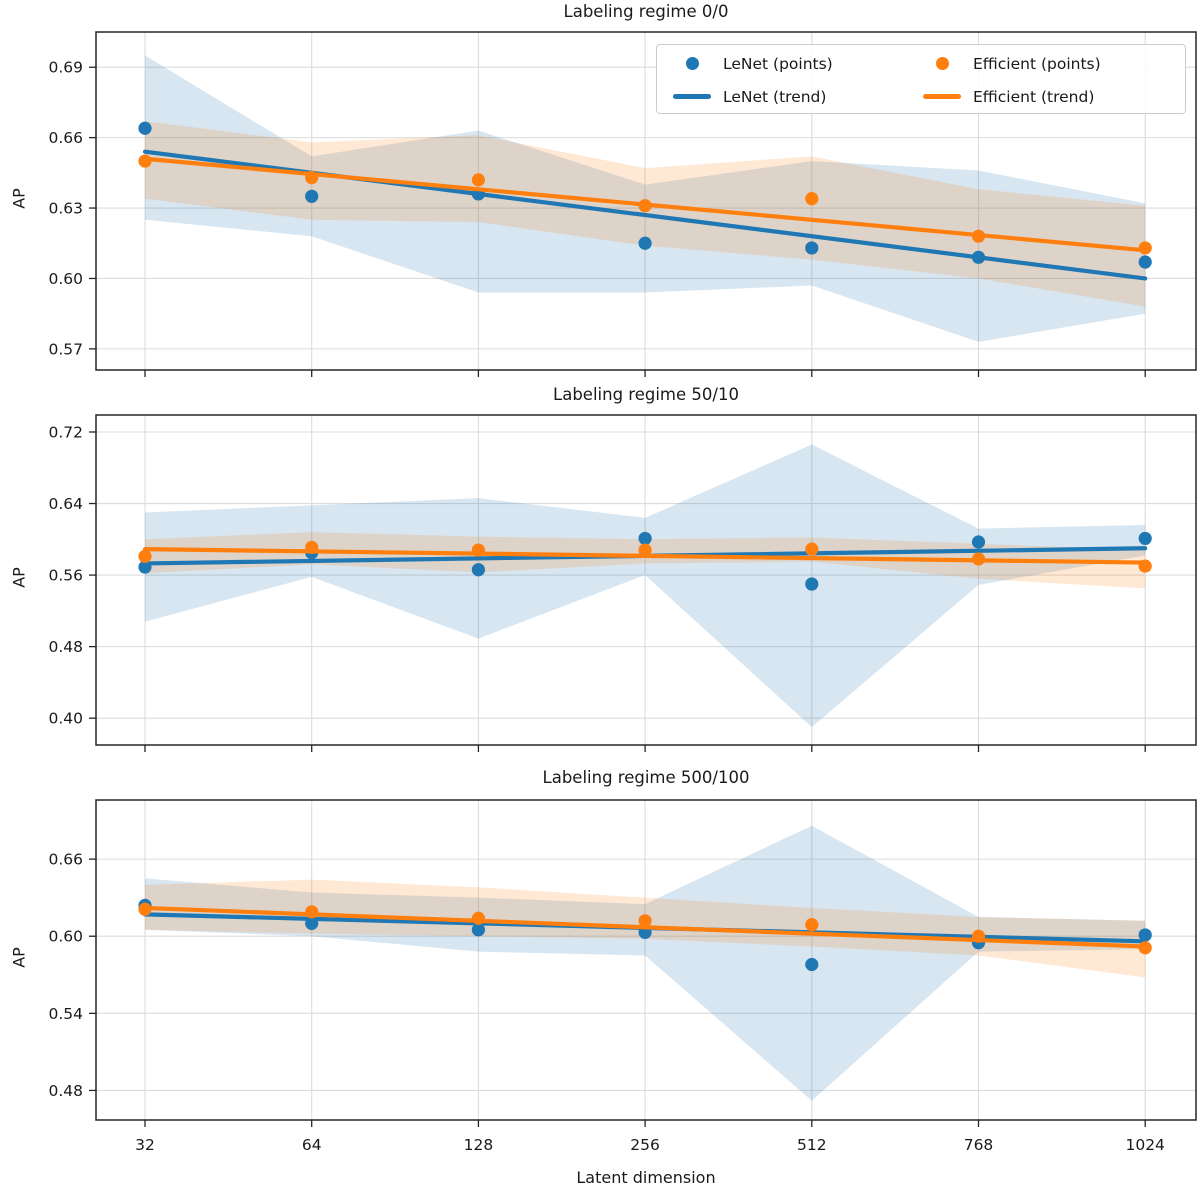 The image size is (1200, 1200). Describe the element at coordinates (1034, 96) in the screenshot. I see `legend-label: Efficient (trend)` at that location.